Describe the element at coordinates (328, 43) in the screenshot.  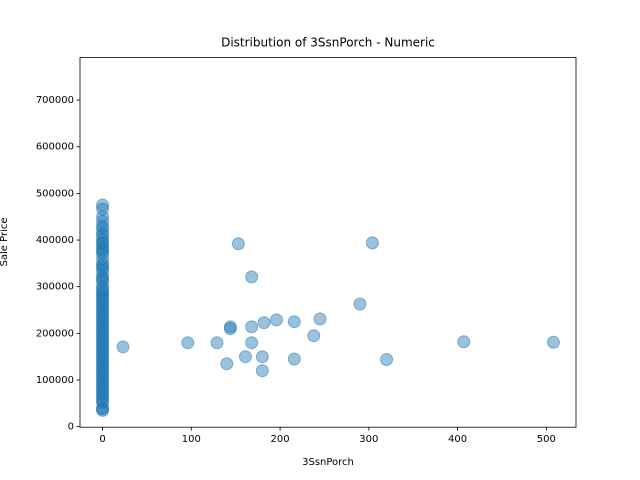
I see `chart-title: Distribution of 3SsnPorch - Numeric` at that location.